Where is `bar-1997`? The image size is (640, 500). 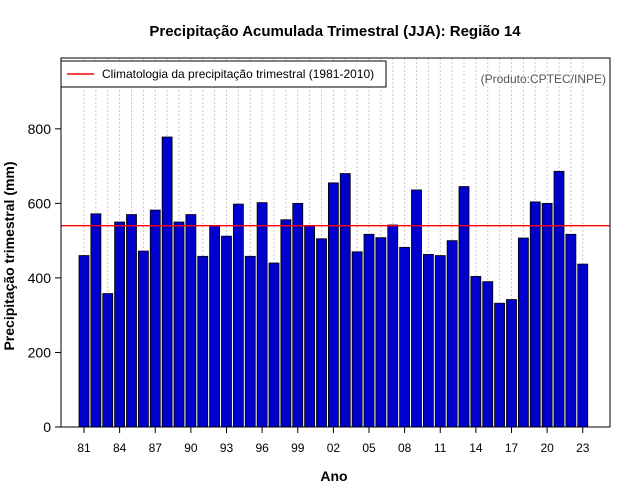 bar-1997 is located at coordinates (274, 345).